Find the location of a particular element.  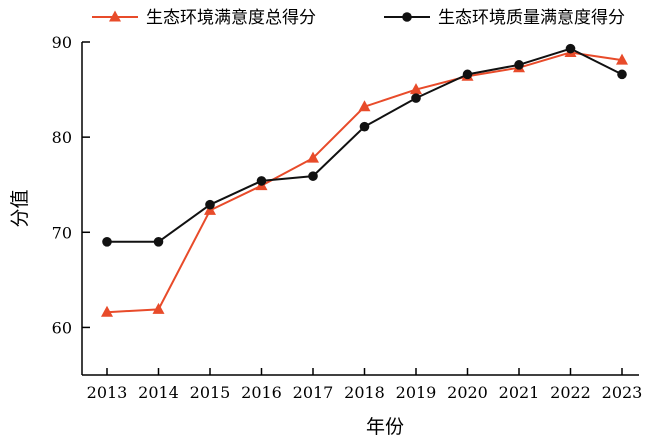

y-tick-label: 70 is located at coordinates (62, 232).